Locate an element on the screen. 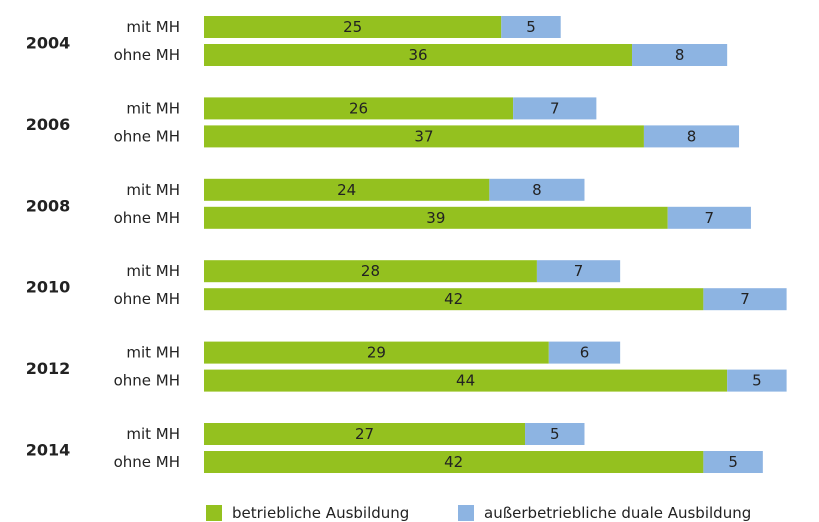  value-label: 29 is located at coordinates (376, 353).